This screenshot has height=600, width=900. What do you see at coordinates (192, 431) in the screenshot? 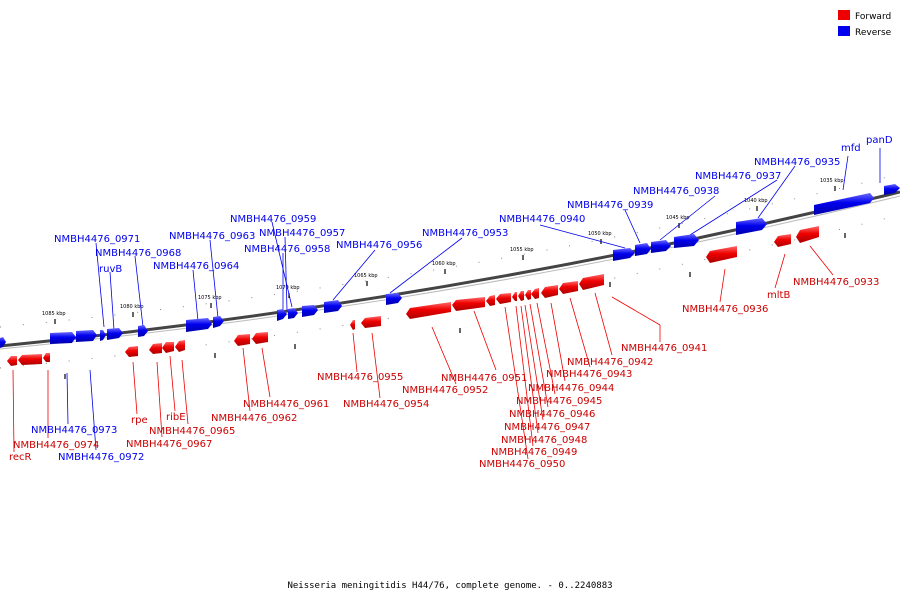
I see `gene-label: NMBH4476_0965` at bounding box center [192, 431].